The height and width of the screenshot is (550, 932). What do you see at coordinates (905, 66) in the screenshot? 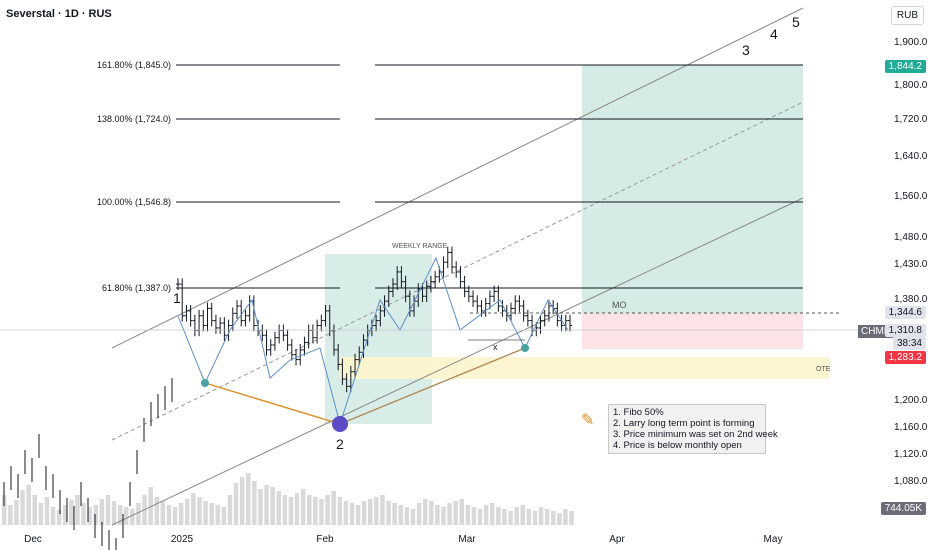
I see `target-price-badge: 1,844.2` at bounding box center [905, 66].